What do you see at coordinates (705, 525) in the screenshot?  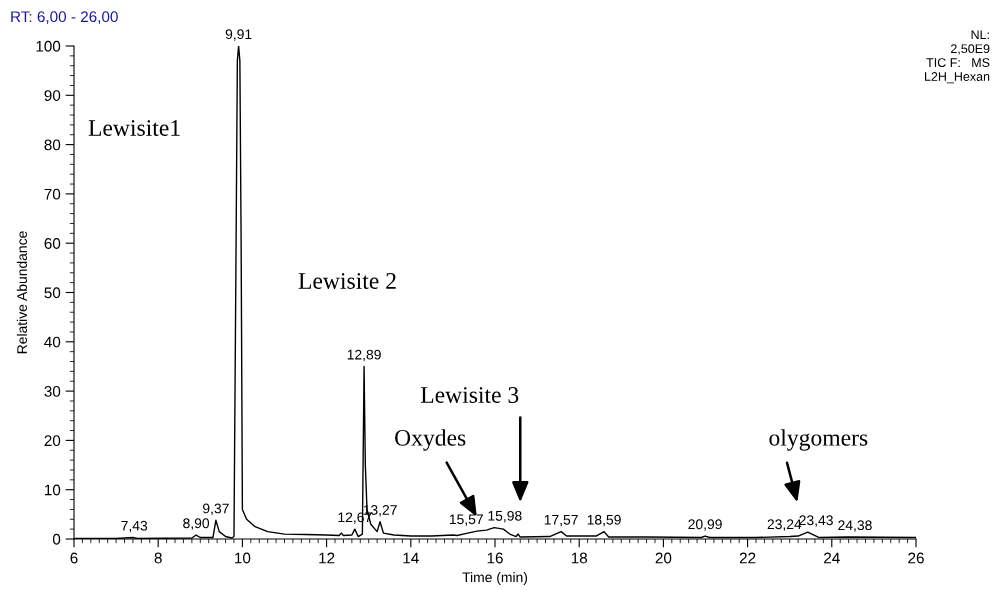 I see `annotation: 20,99` at bounding box center [705, 525].